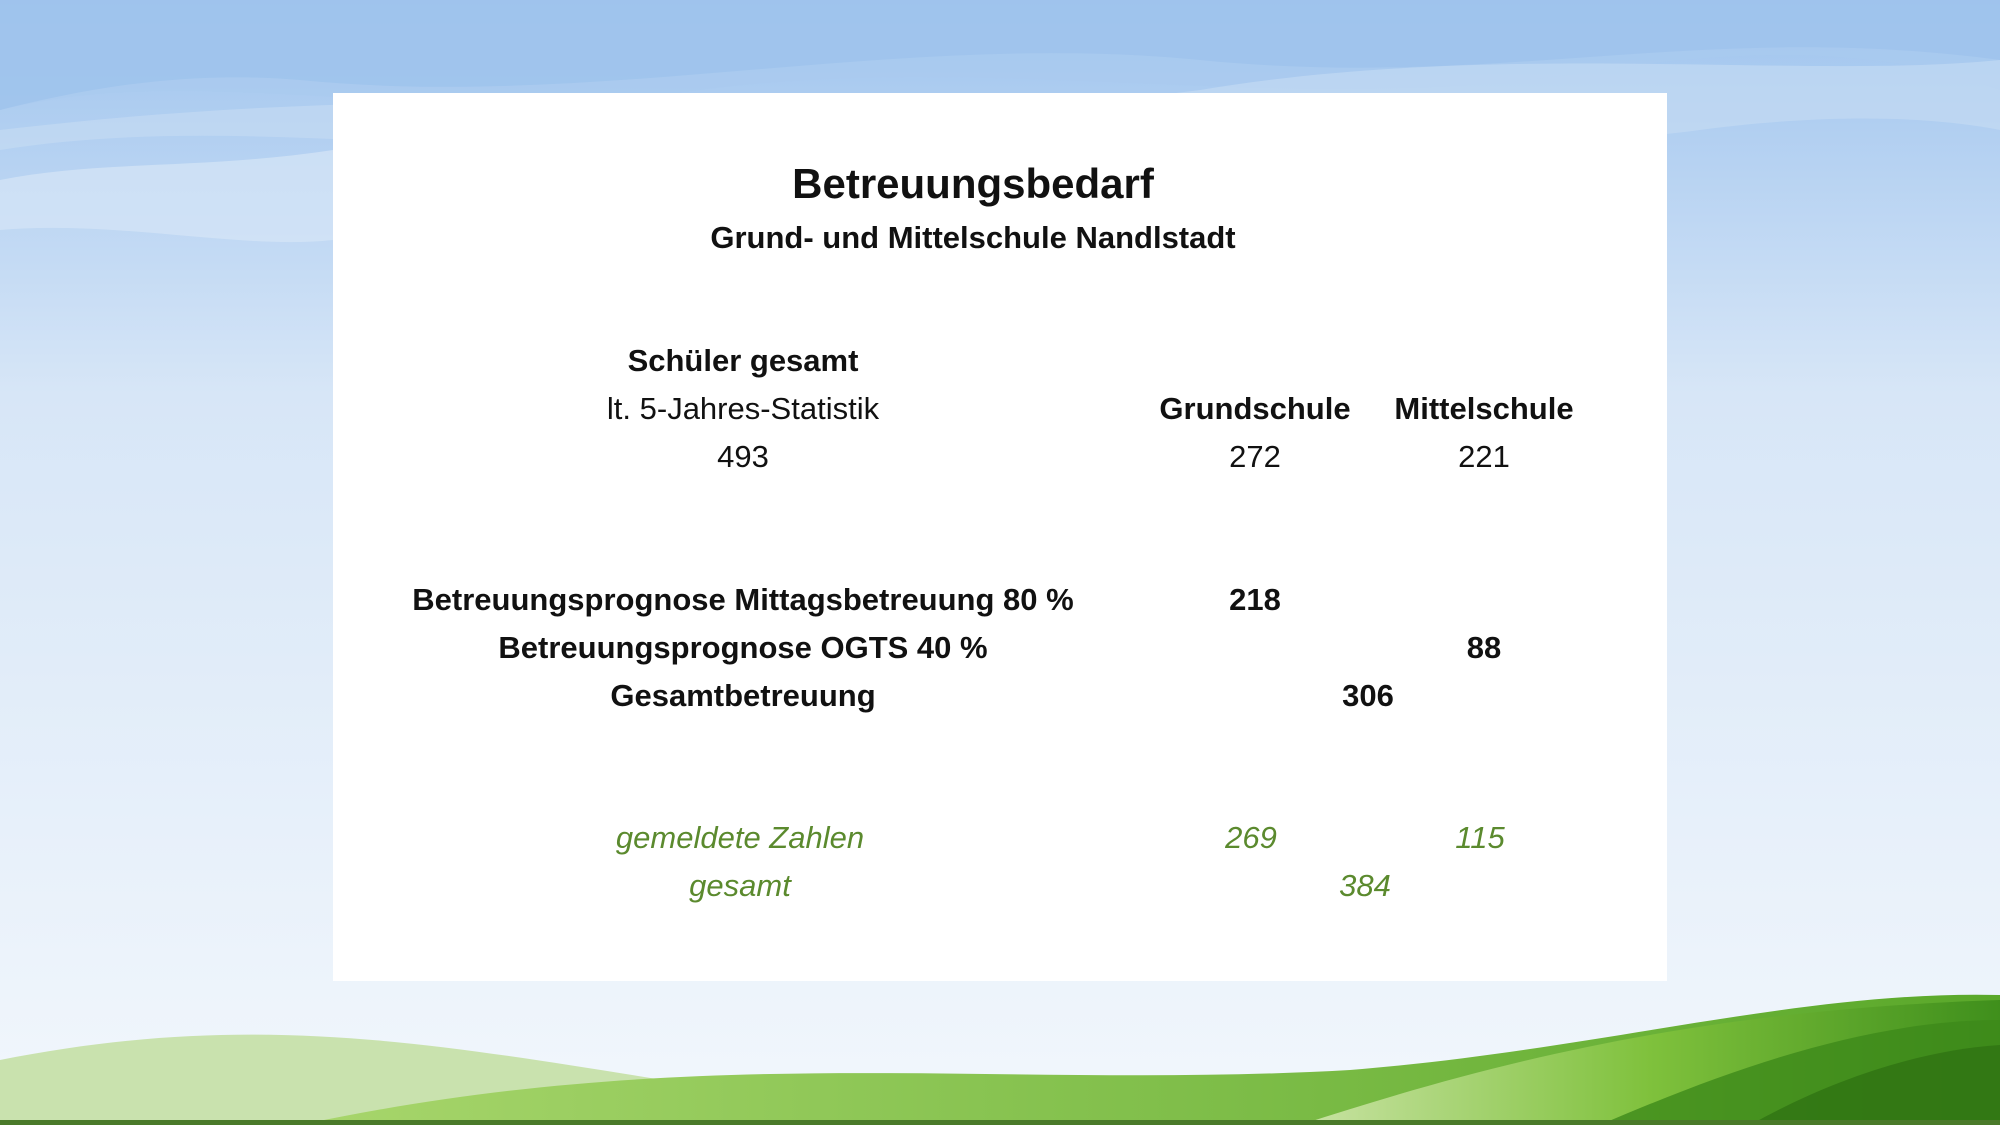 This screenshot has width=2000, height=1125. Describe the element at coordinates (743, 456) in the screenshot. I see `students-total: 493` at that location.